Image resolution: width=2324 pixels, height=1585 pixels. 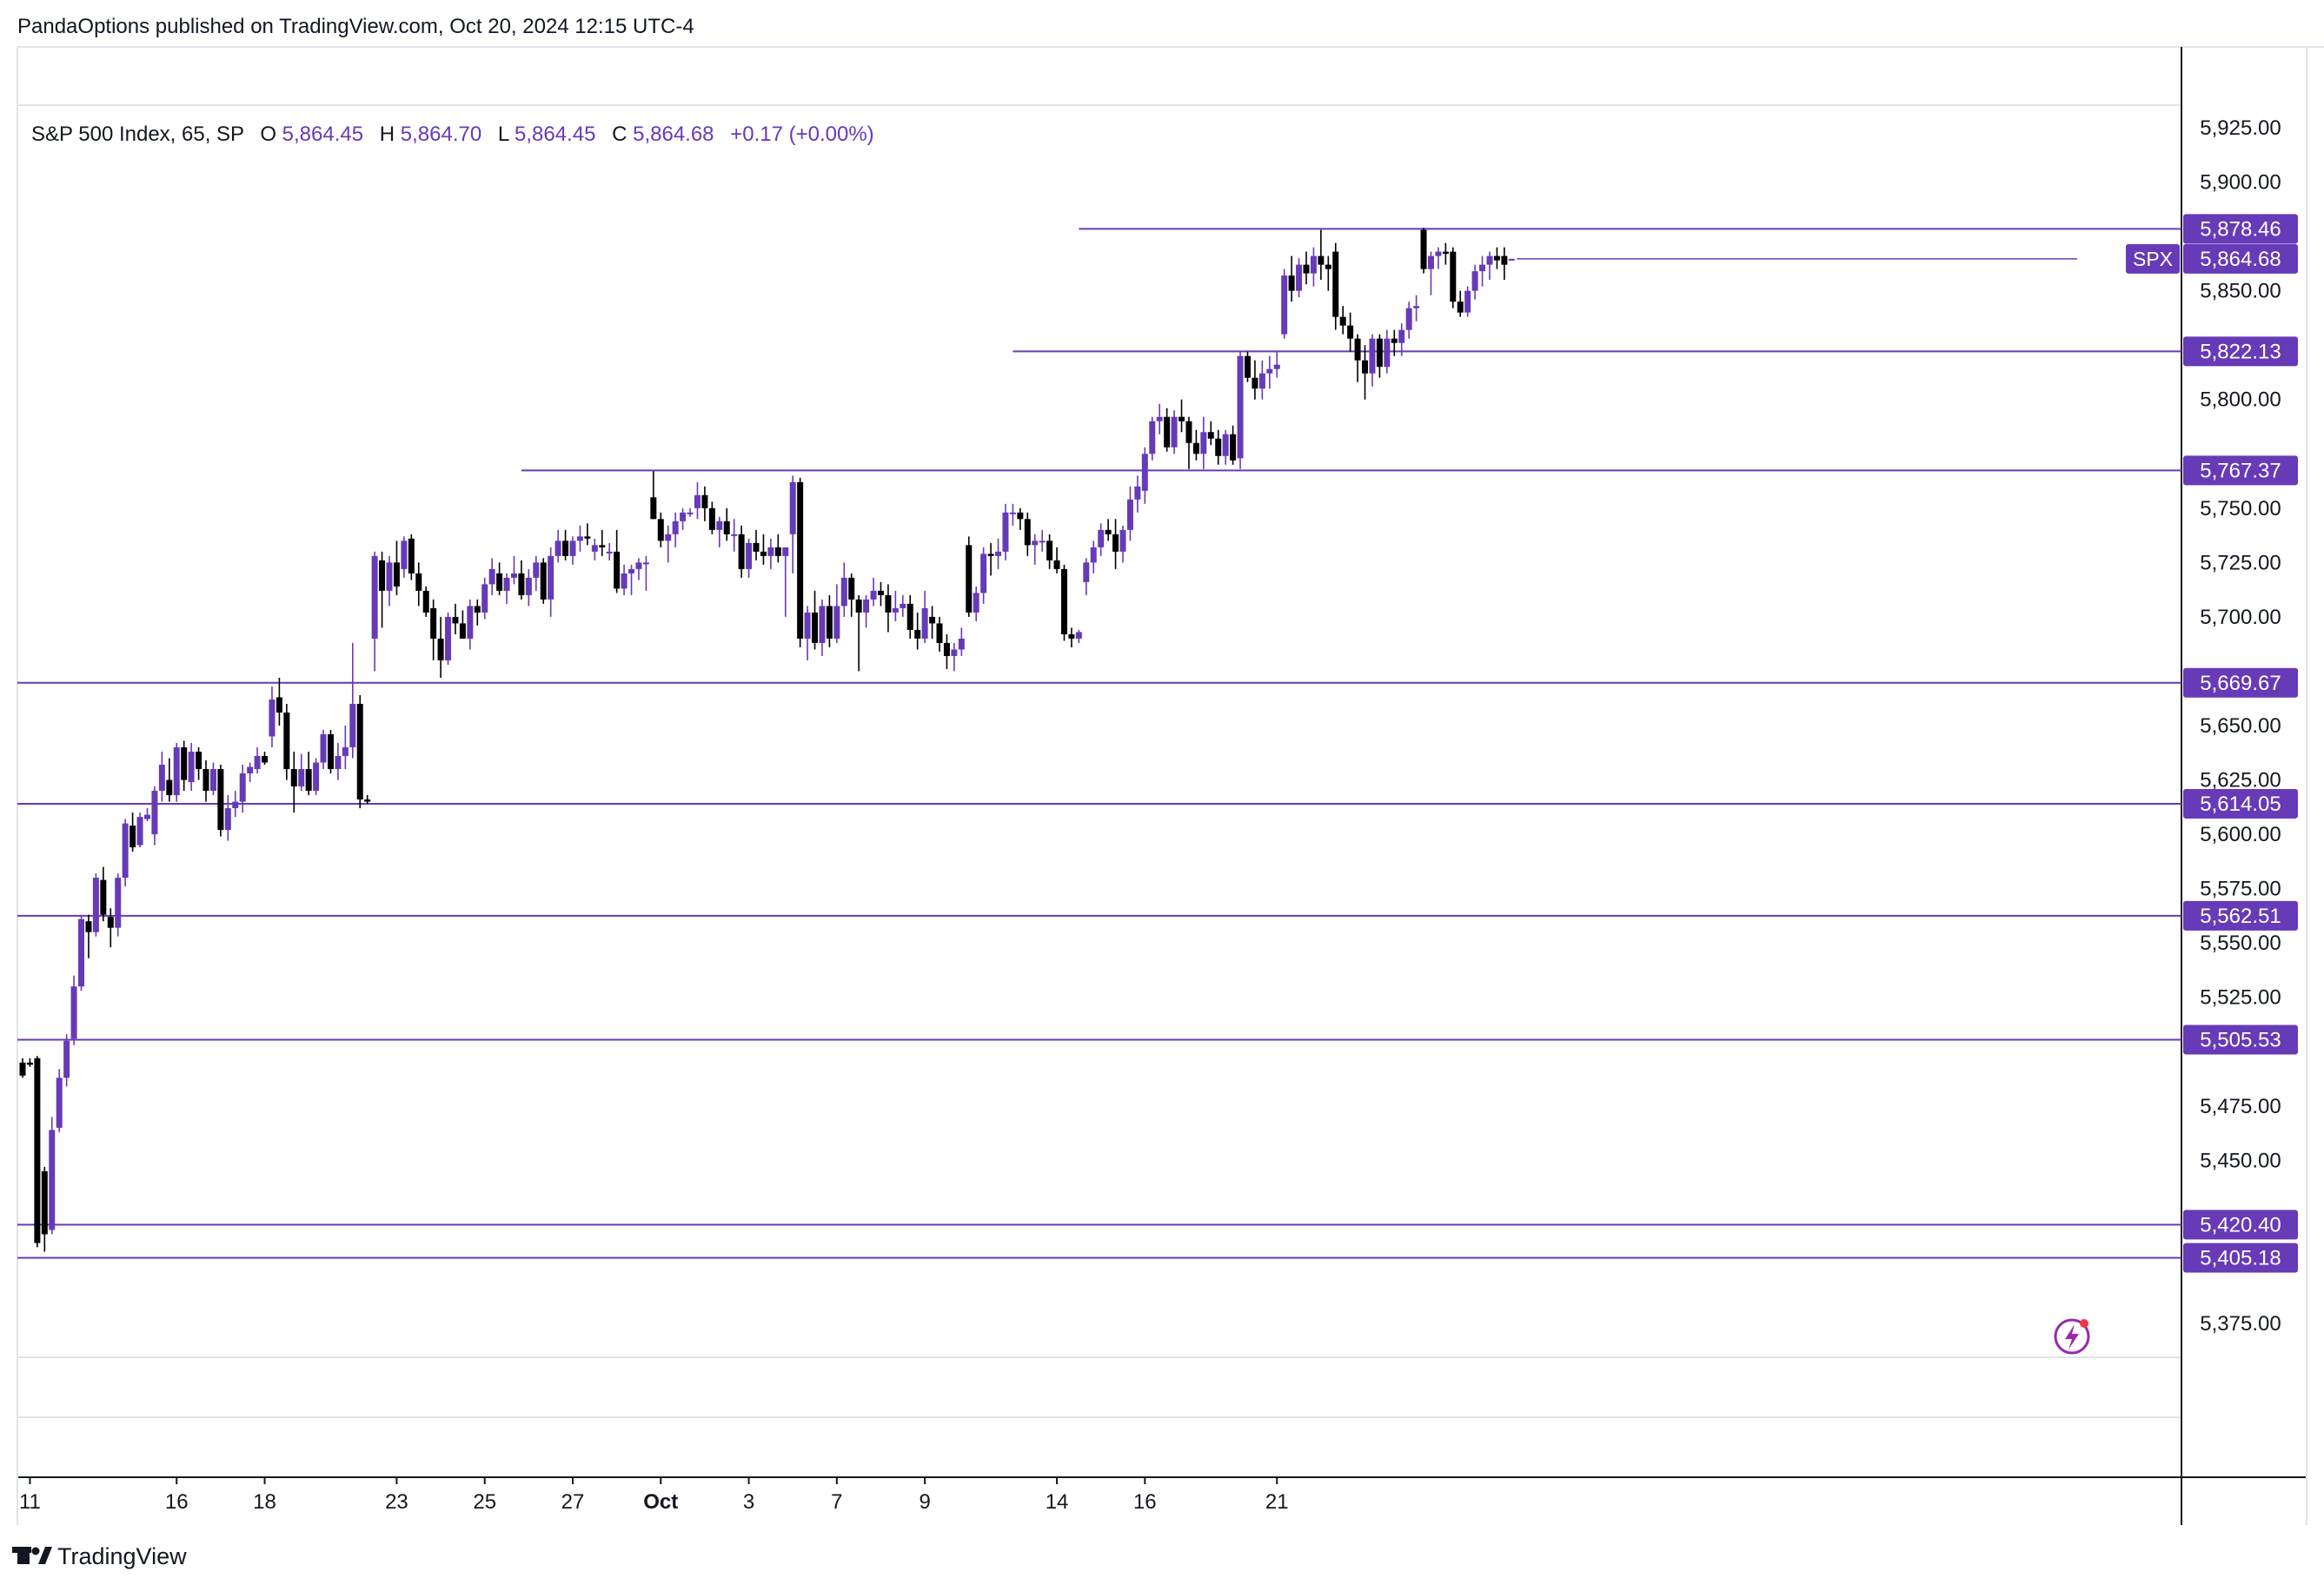 What do you see at coordinates (2153, 258) in the screenshot?
I see `symbol-badge-box` at bounding box center [2153, 258].